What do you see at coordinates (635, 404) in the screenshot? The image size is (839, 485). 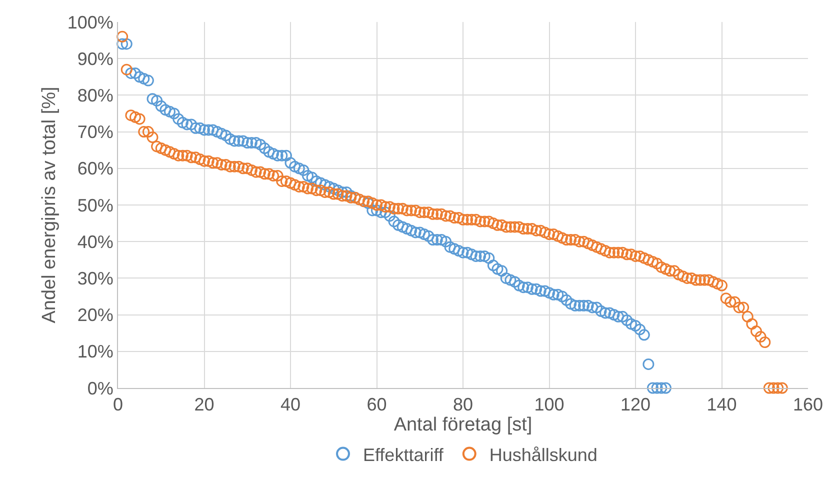 I see `x-tick-label: 120` at bounding box center [635, 404].